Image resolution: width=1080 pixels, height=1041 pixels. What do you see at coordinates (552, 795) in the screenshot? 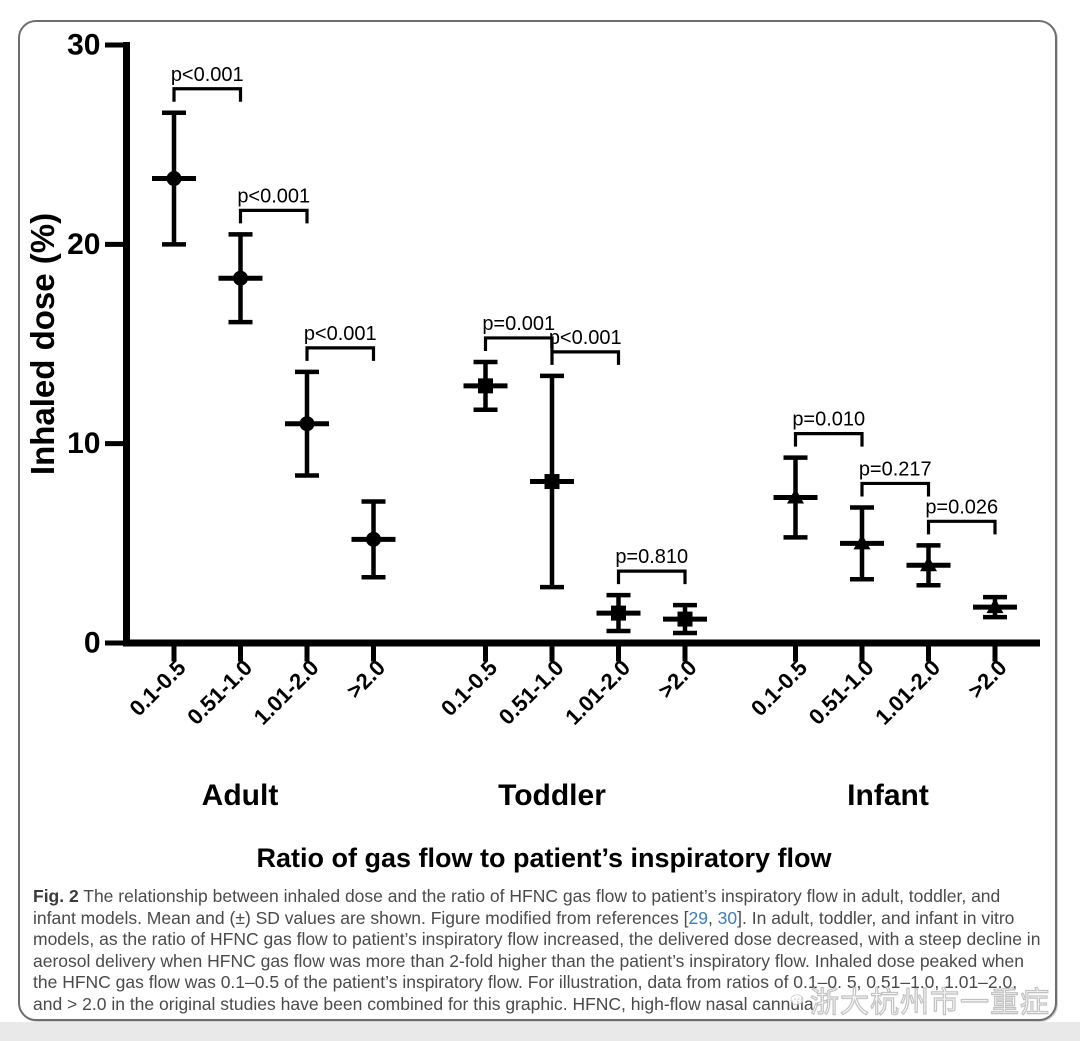
I see `group-label: Toddler` at bounding box center [552, 795].